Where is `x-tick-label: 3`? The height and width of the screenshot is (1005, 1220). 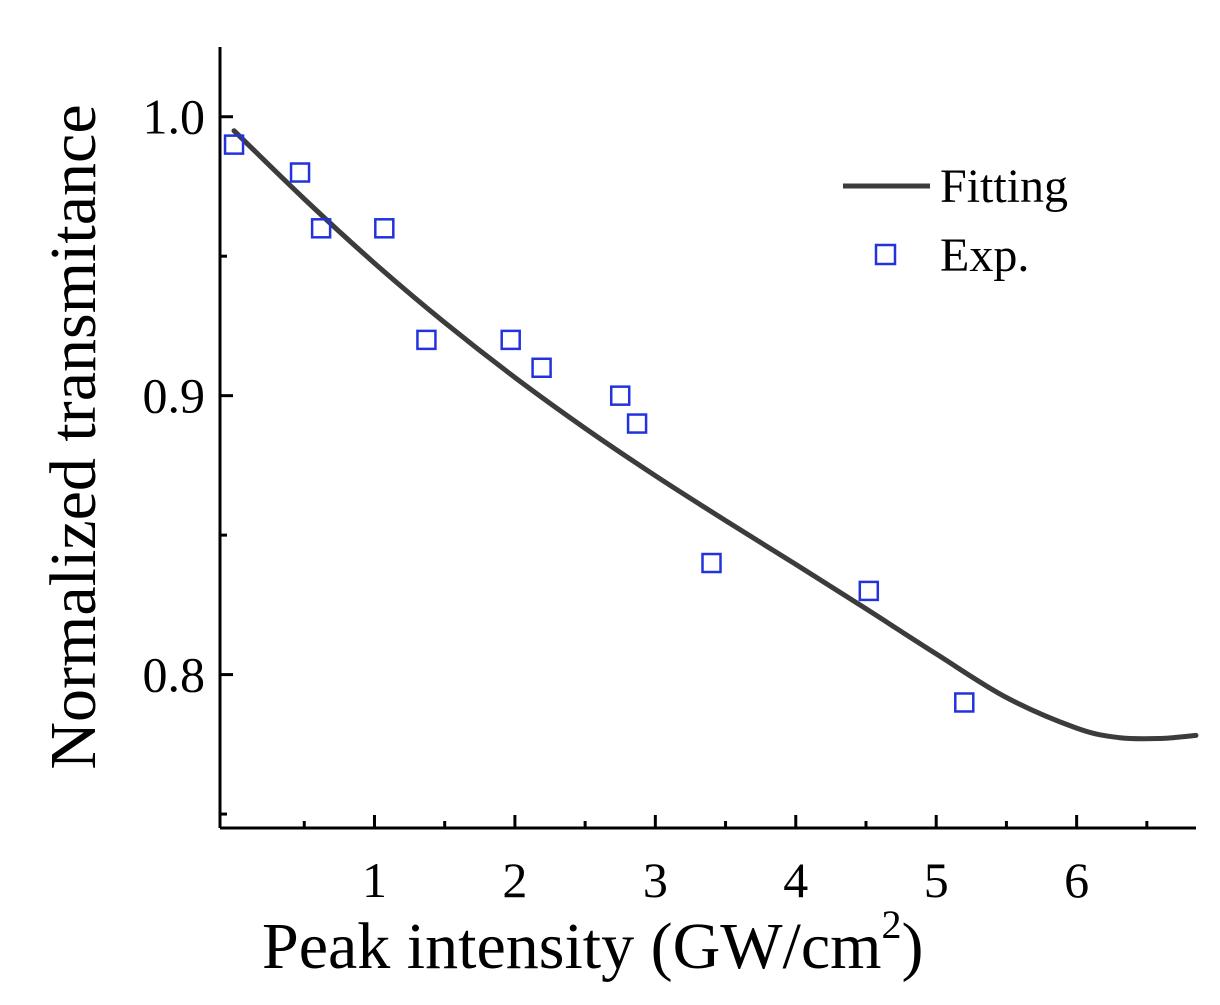
x-tick-label: 3 is located at coordinates (655, 880).